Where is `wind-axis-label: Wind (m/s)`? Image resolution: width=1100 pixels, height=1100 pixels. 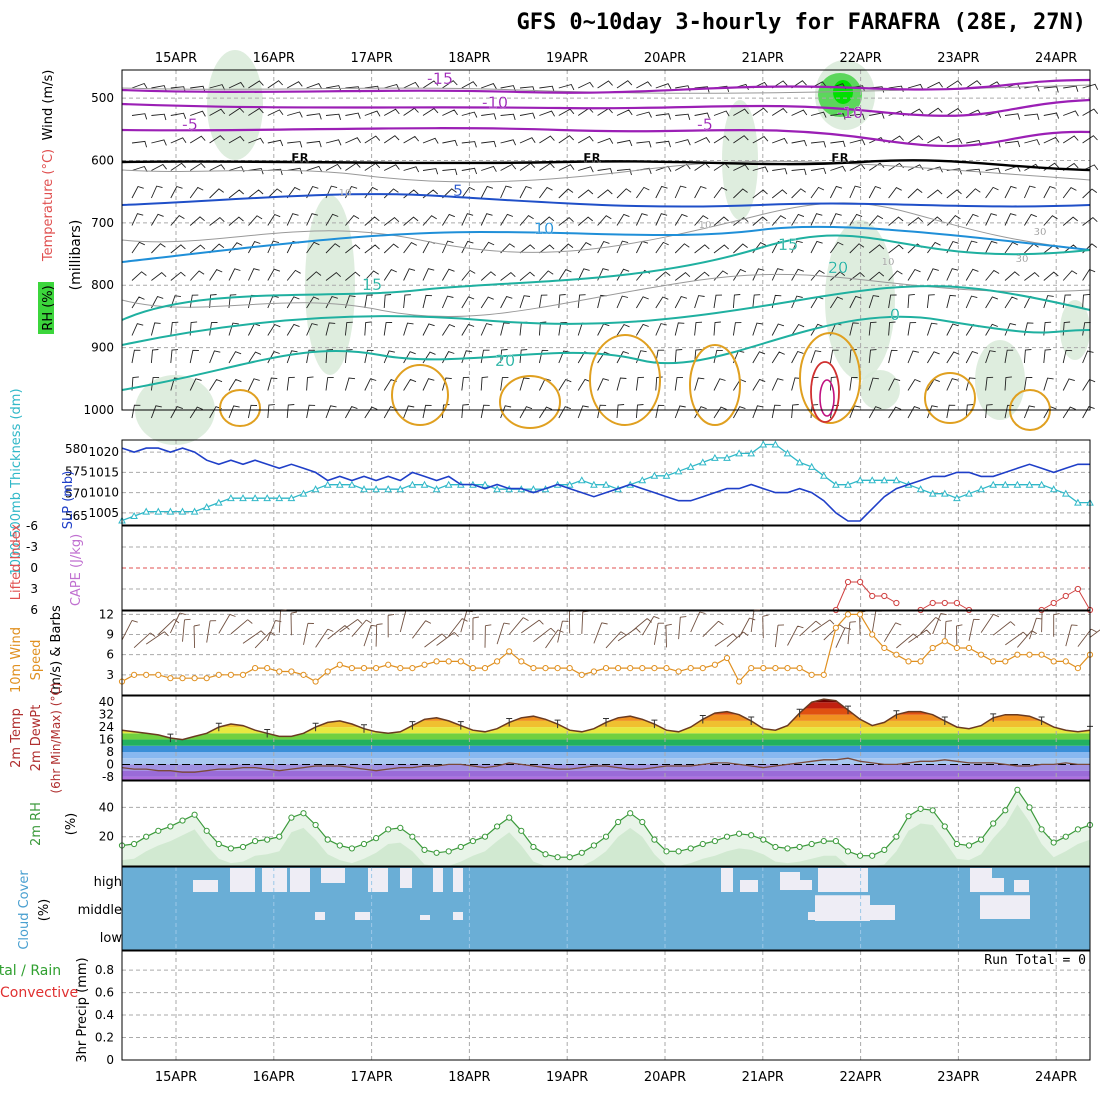
wind-axis-label: Wind (m/s) is located at coordinates (48, 105).